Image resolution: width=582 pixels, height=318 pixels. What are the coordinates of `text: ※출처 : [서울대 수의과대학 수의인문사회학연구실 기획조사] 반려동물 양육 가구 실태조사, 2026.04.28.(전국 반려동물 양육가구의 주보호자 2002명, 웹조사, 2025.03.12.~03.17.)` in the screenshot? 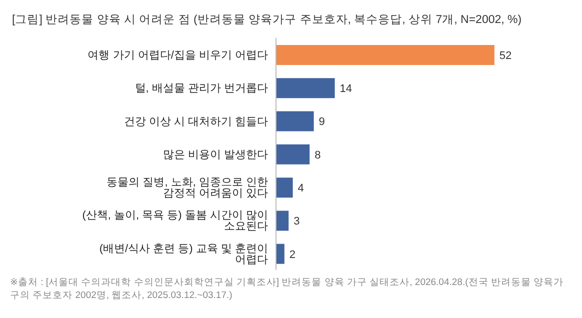 It's located at (287, 289).